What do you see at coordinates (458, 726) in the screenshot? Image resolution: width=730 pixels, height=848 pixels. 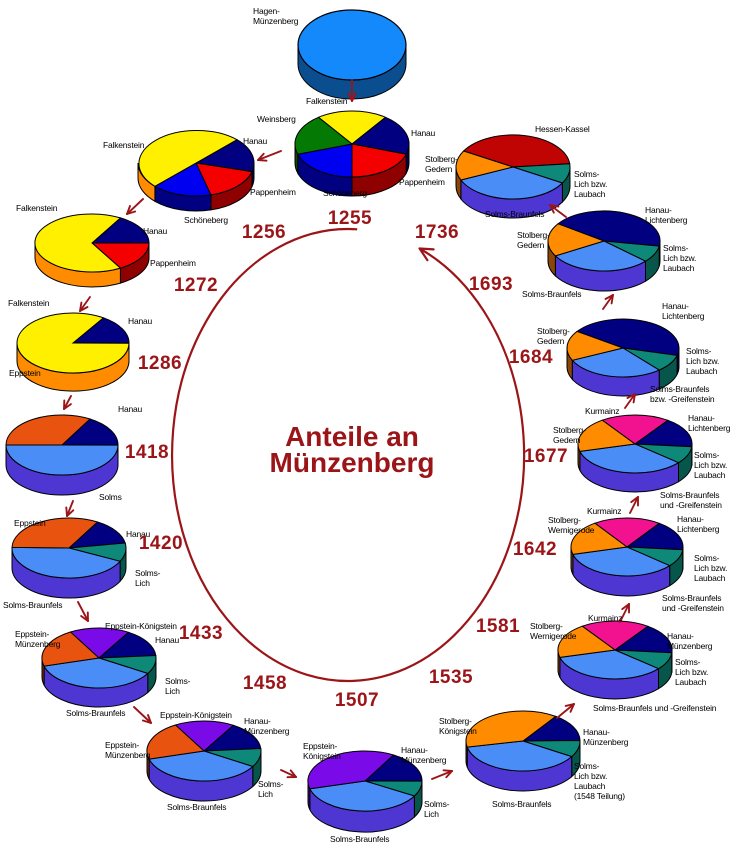 I see `pie-label: Stolberg- Königstein` at bounding box center [458, 726].